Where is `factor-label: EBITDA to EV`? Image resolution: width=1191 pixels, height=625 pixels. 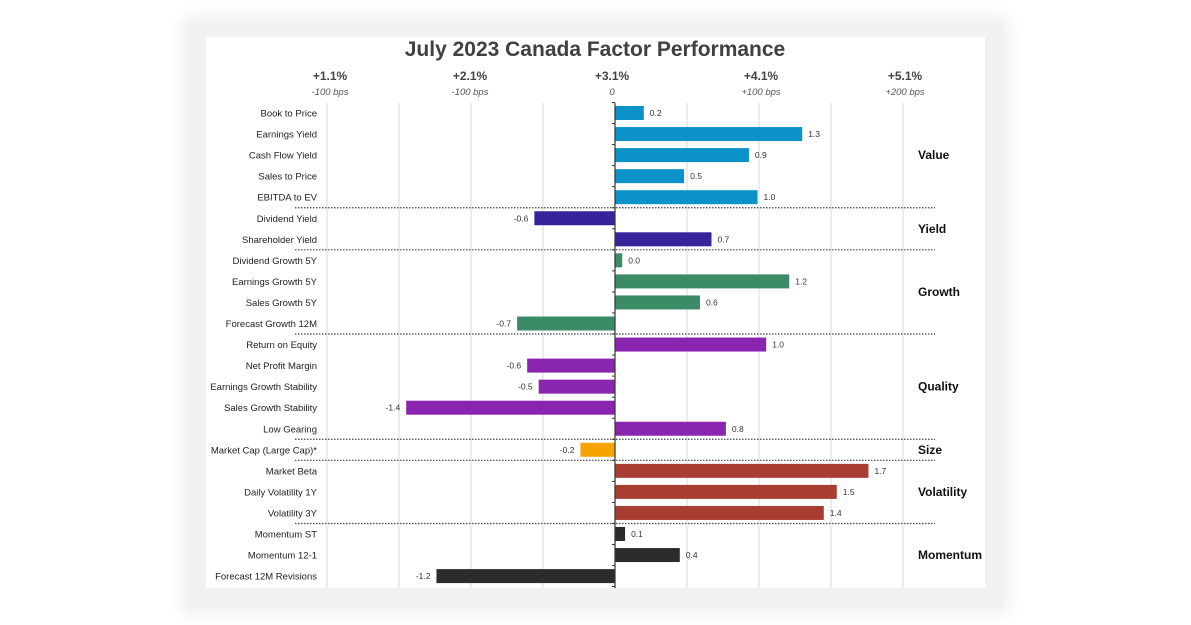
factor-label: EBITDA to EV is located at coordinates (287, 198).